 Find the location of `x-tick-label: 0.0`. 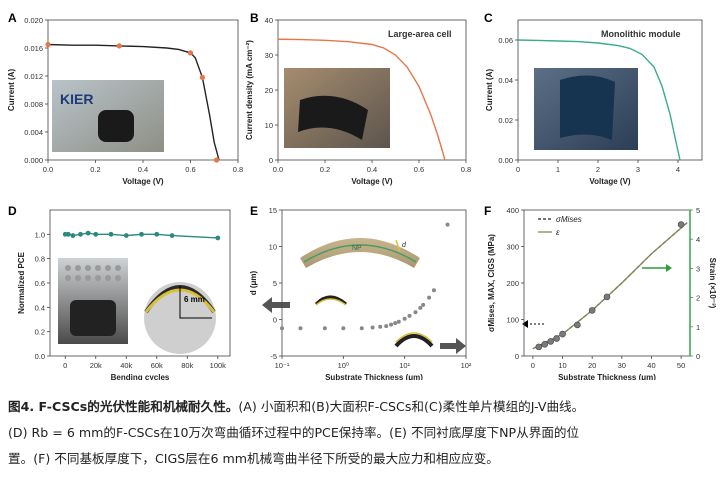

x-tick-label: 0.0 is located at coordinates (278, 169).